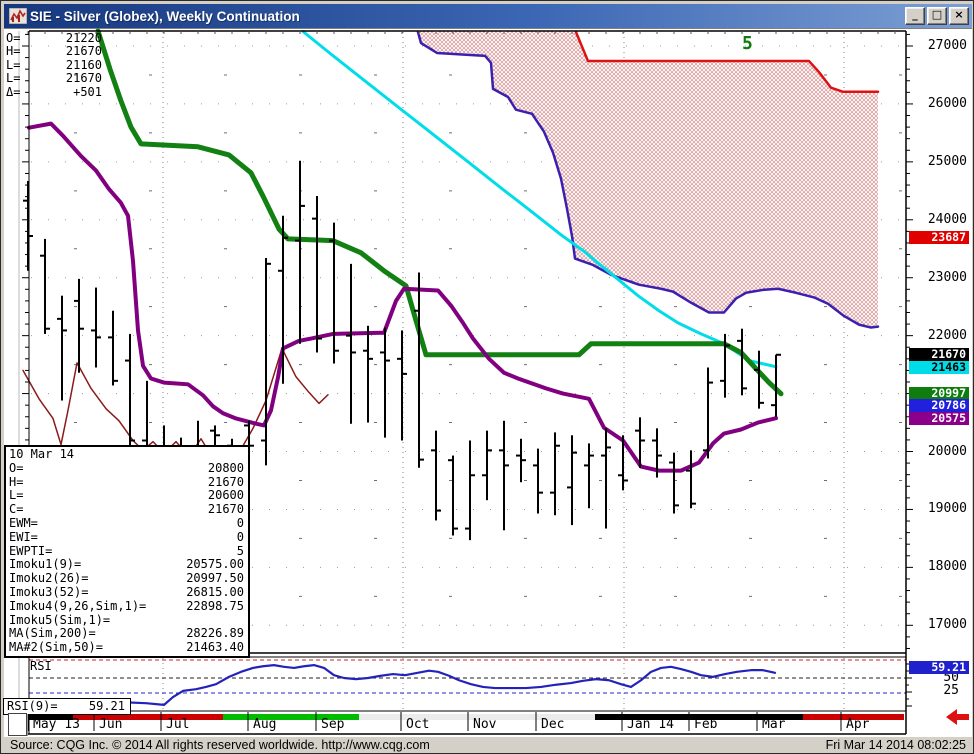 This screenshot has height=754, width=974. What do you see at coordinates (706, 724) in the screenshot?
I see `time-axis-month: Feb` at bounding box center [706, 724].